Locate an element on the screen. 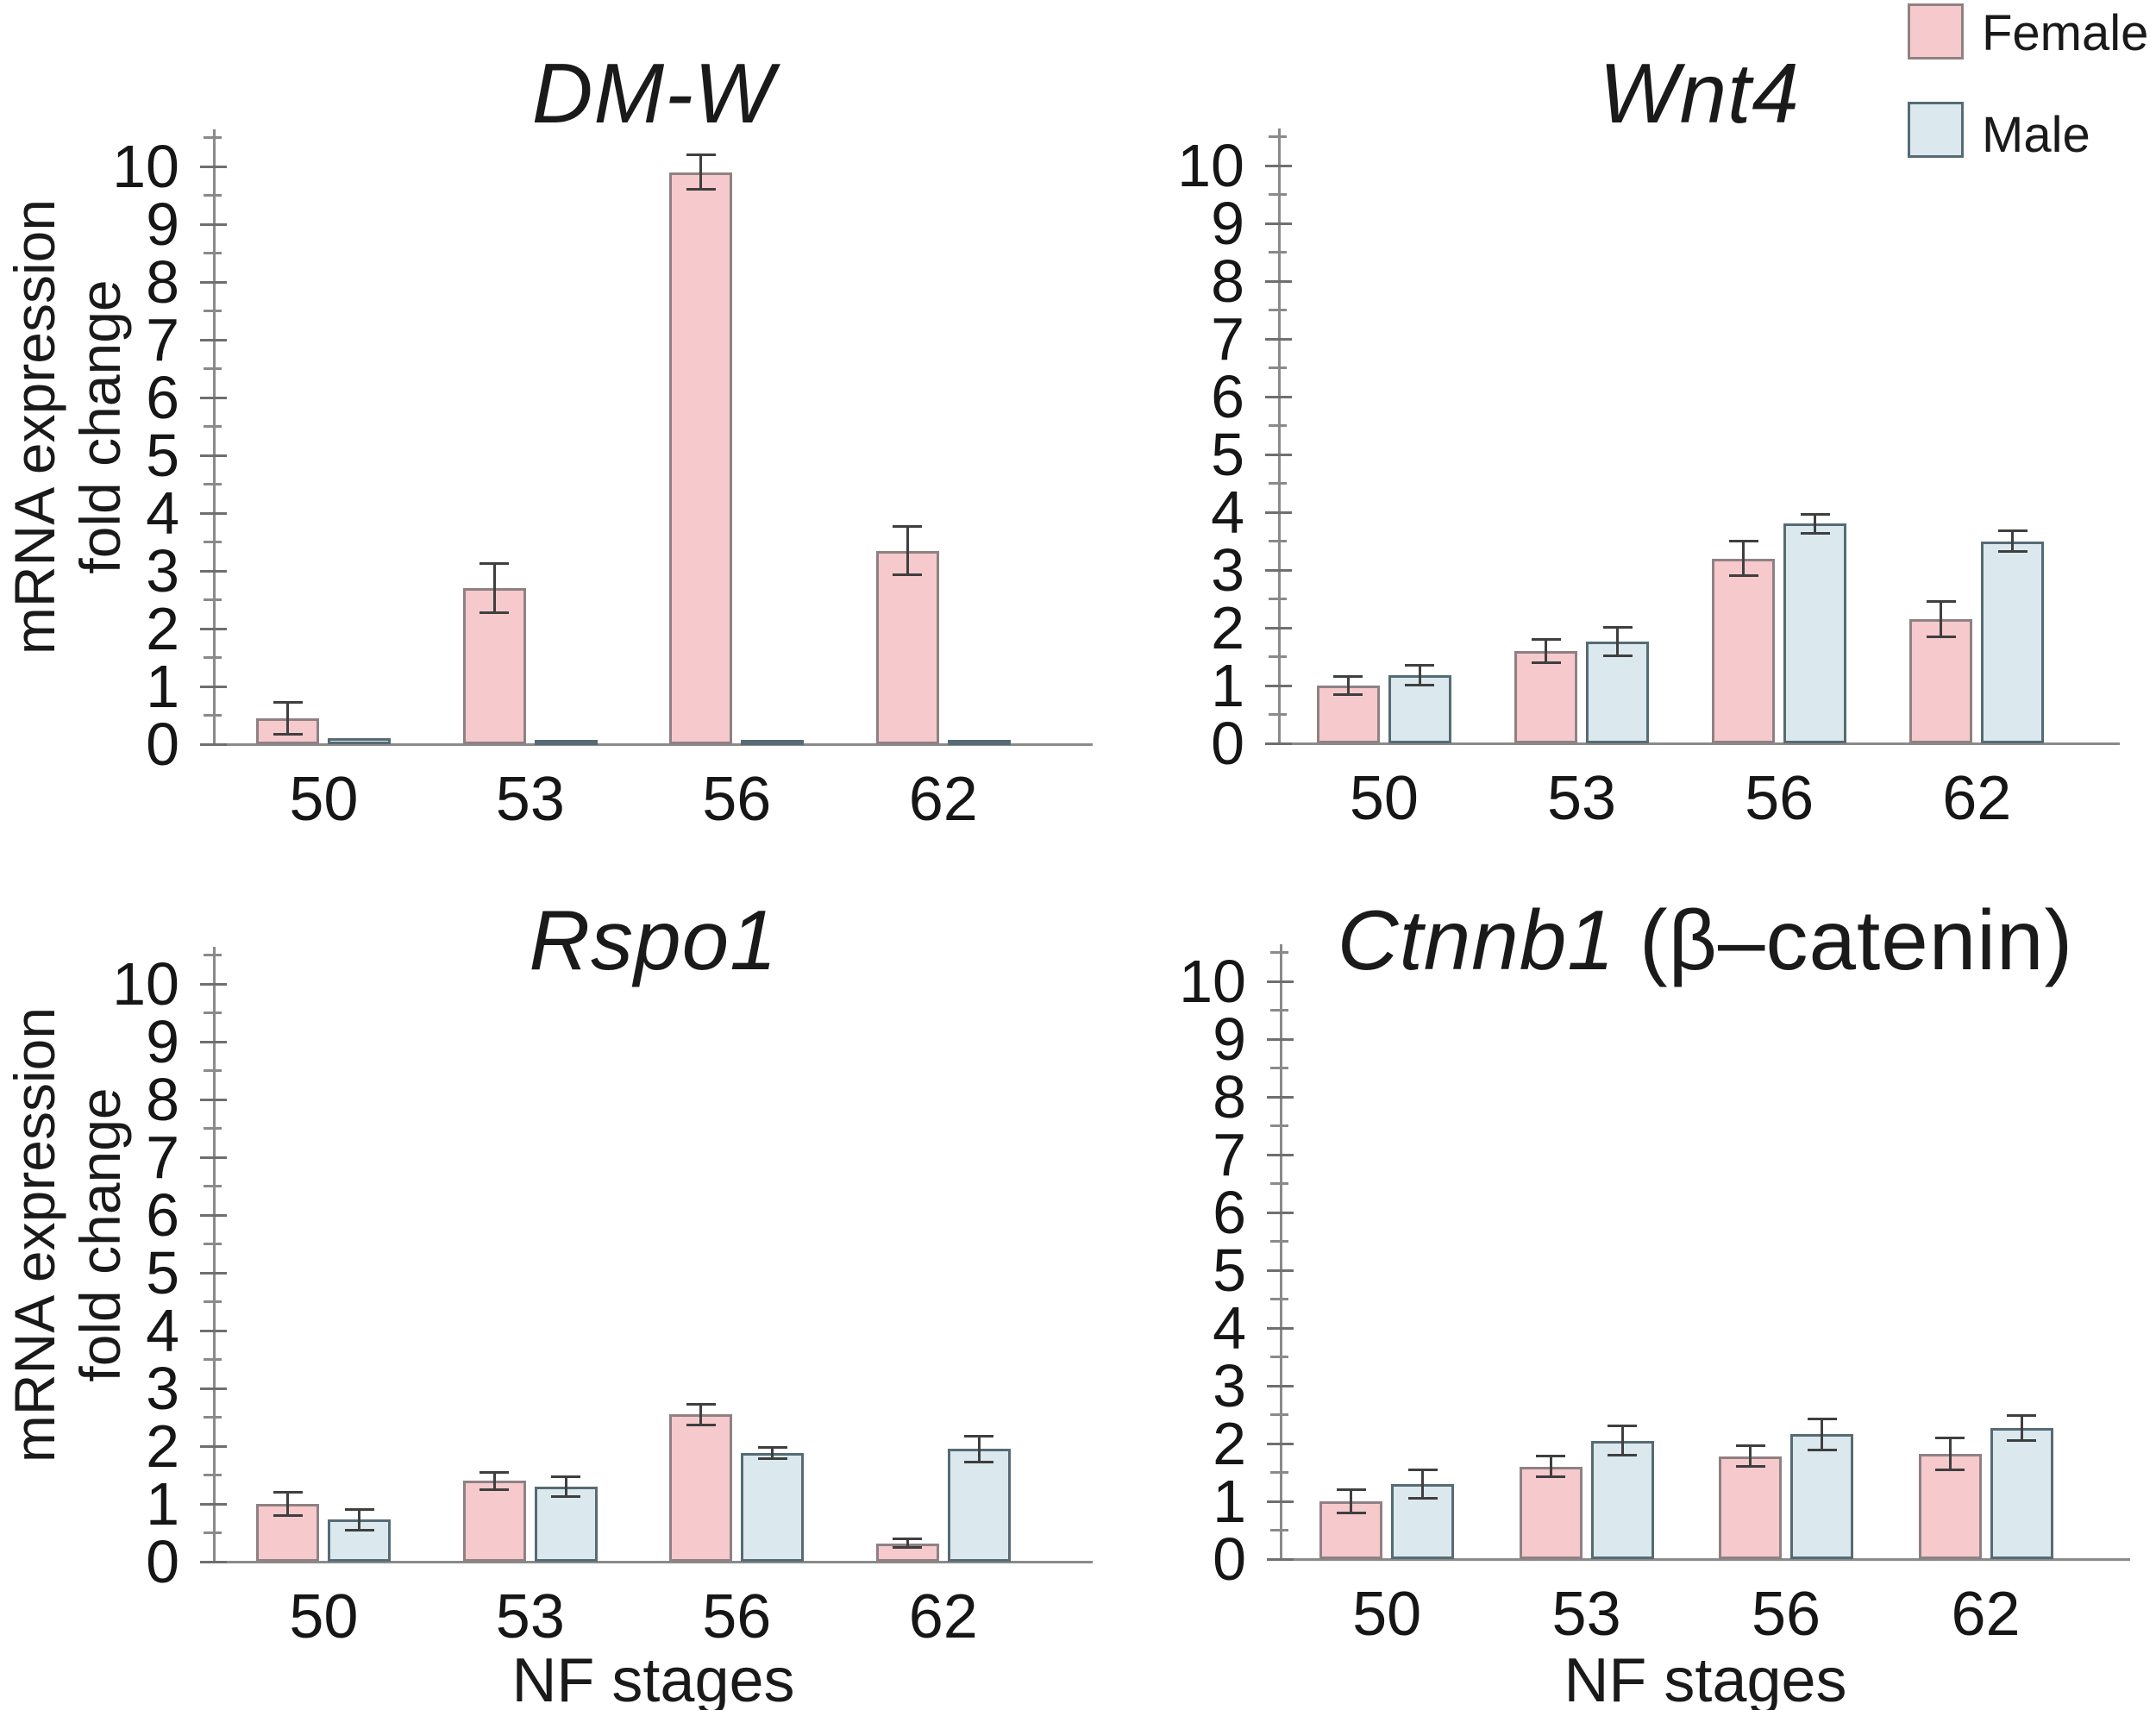  panel-title-wnt4: Wnt4 is located at coordinates (1699, 93).